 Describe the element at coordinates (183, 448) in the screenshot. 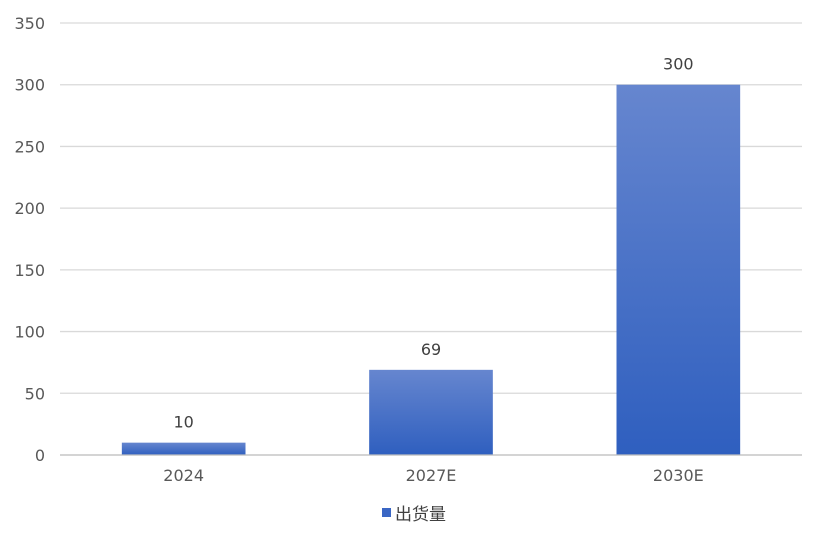

I see `bar-2024` at that location.